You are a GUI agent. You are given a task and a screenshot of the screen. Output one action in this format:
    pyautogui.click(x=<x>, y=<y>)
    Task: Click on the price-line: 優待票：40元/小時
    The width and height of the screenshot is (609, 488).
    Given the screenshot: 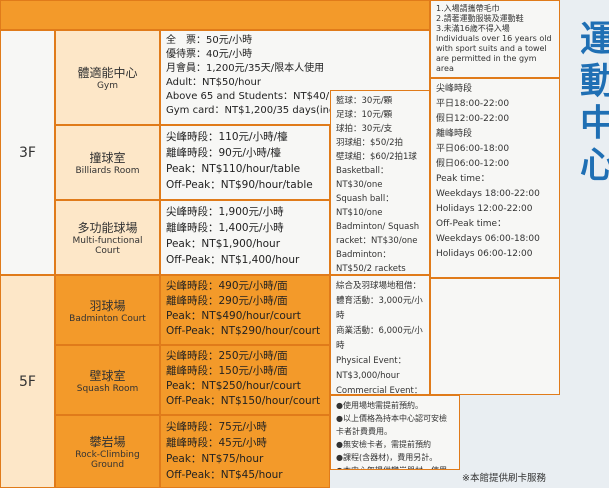 What is the action you would take?
    pyautogui.click(x=209, y=54)
    